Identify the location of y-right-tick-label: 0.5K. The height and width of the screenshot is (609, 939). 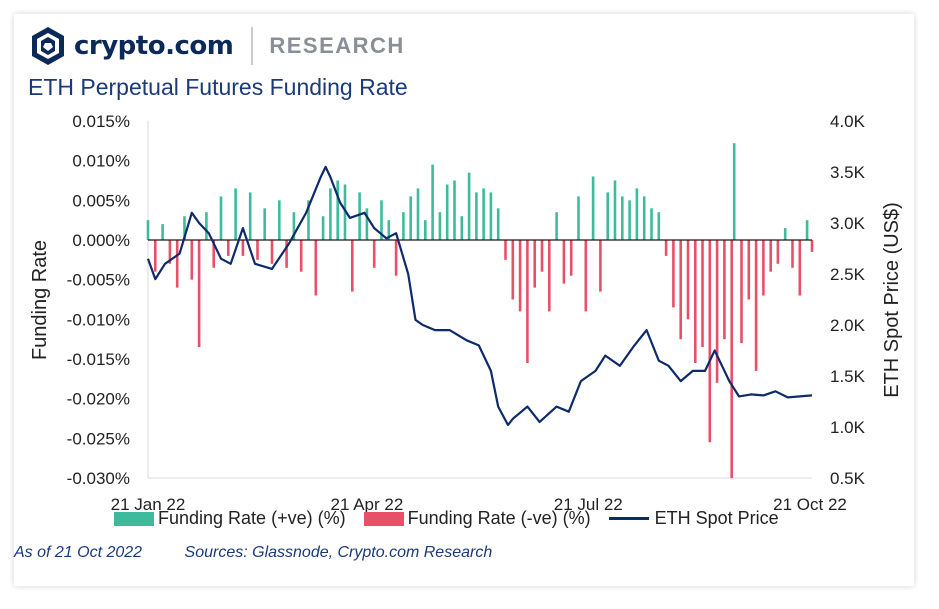
(848, 478).